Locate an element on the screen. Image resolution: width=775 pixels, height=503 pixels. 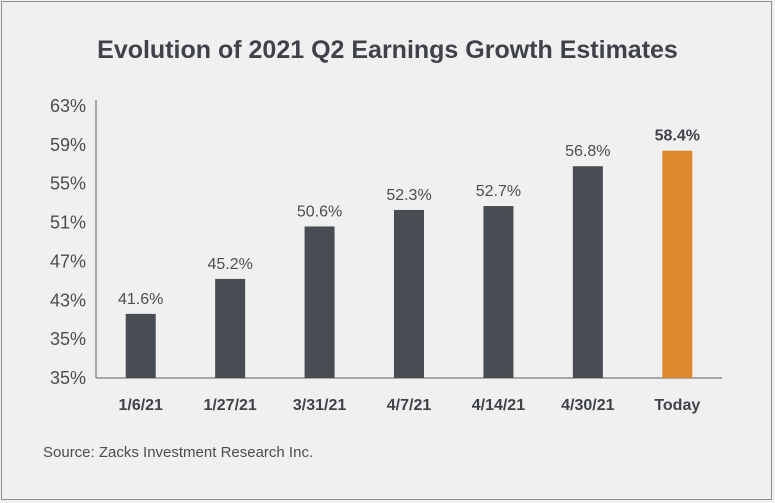
data-label: 50.6% is located at coordinates (319, 211).